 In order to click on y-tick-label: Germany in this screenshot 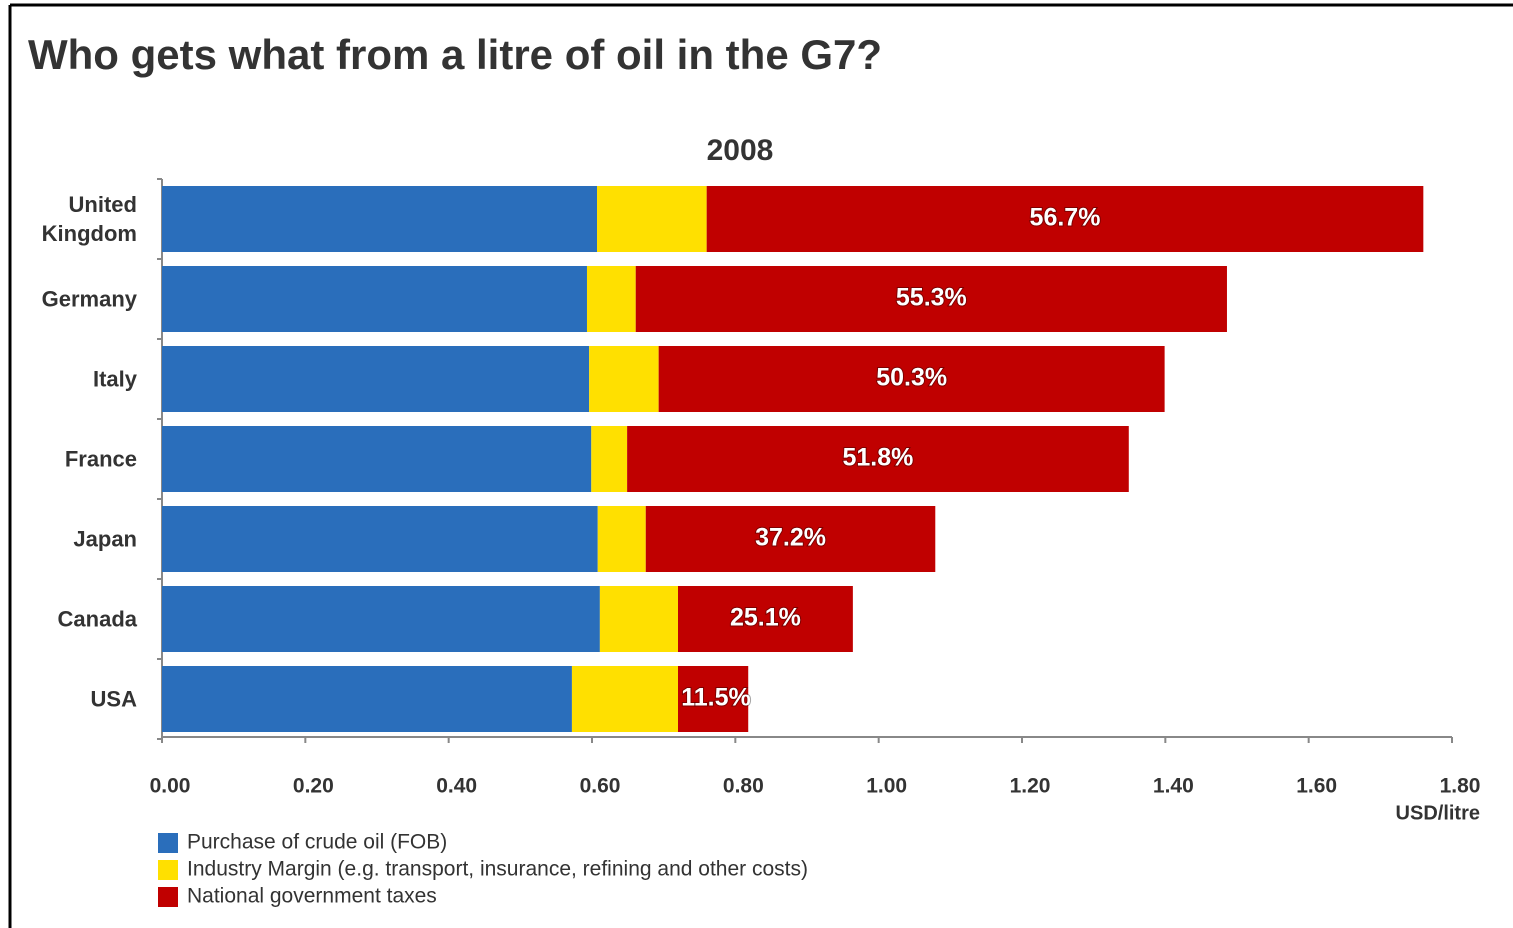, I will do `click(89, 299)`.